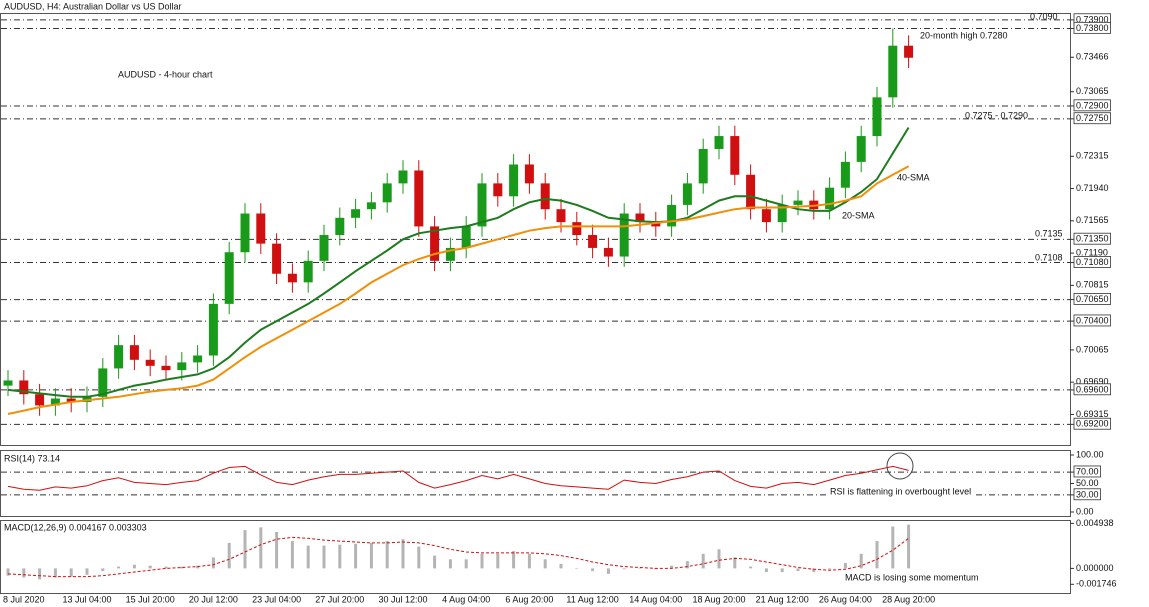 The width and height of the screenshot is (1149, 607). Describe the element at coordinates (996, 115) in the screenshot. I see `annotation: 0.7275 - 0.7290` at that location.